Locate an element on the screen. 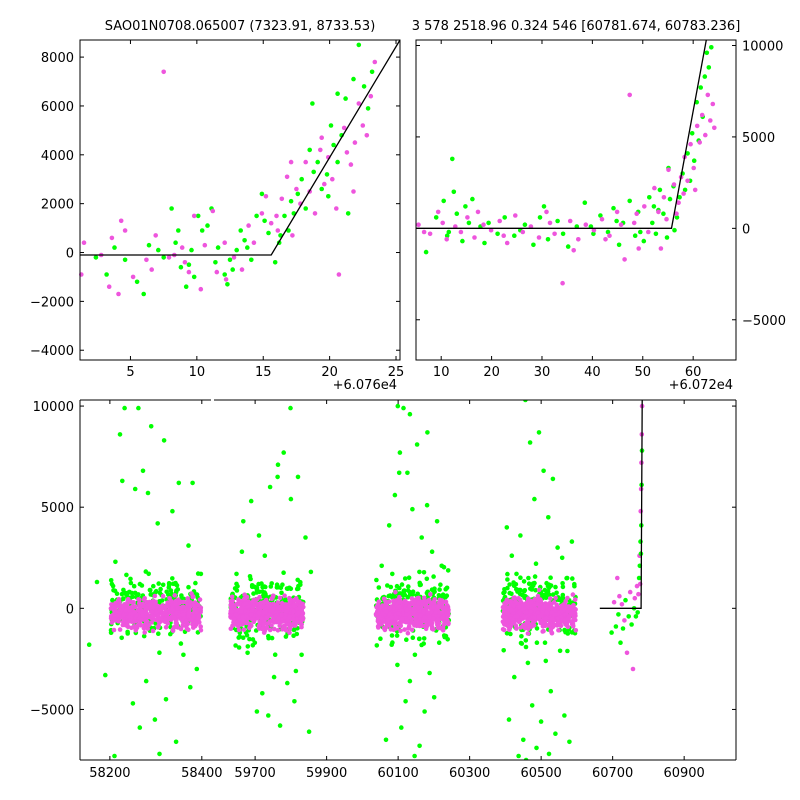 This screenshot has height=800, width=800. x-tick-label: 60100 is located at coordinates (397, 773).